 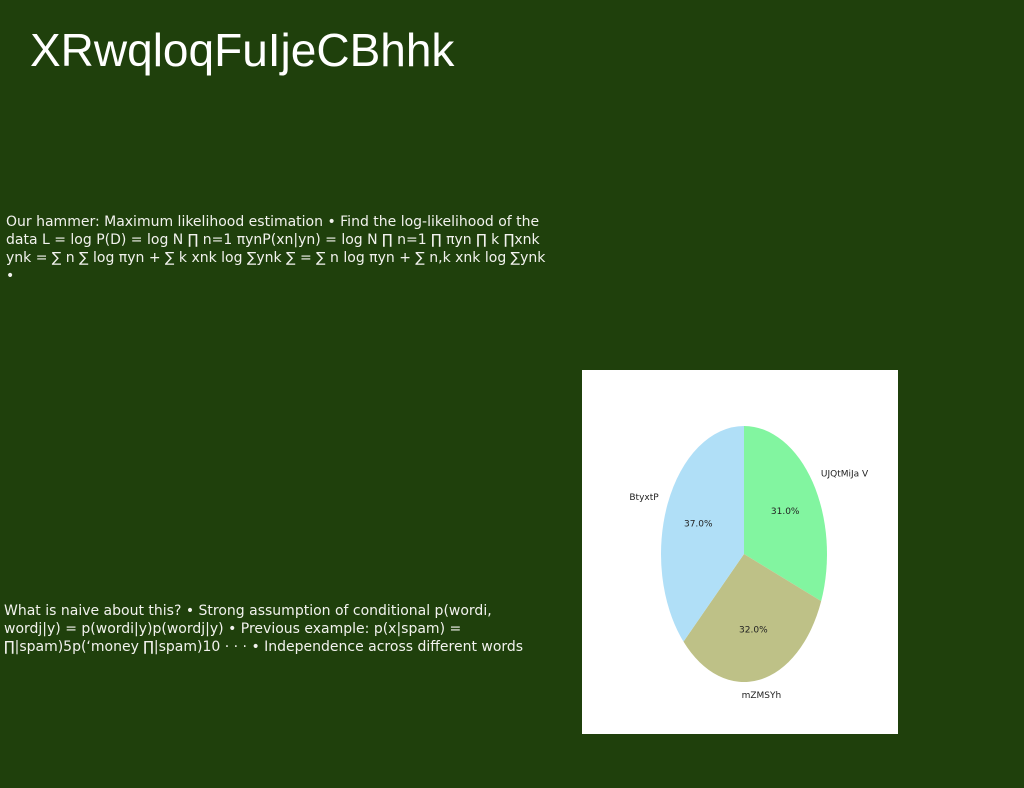 What do you see at coordinates (753, 630) in the screenshot?
I see `pie-percent-label-1: 32.0%` at bounding box center [753, 630].